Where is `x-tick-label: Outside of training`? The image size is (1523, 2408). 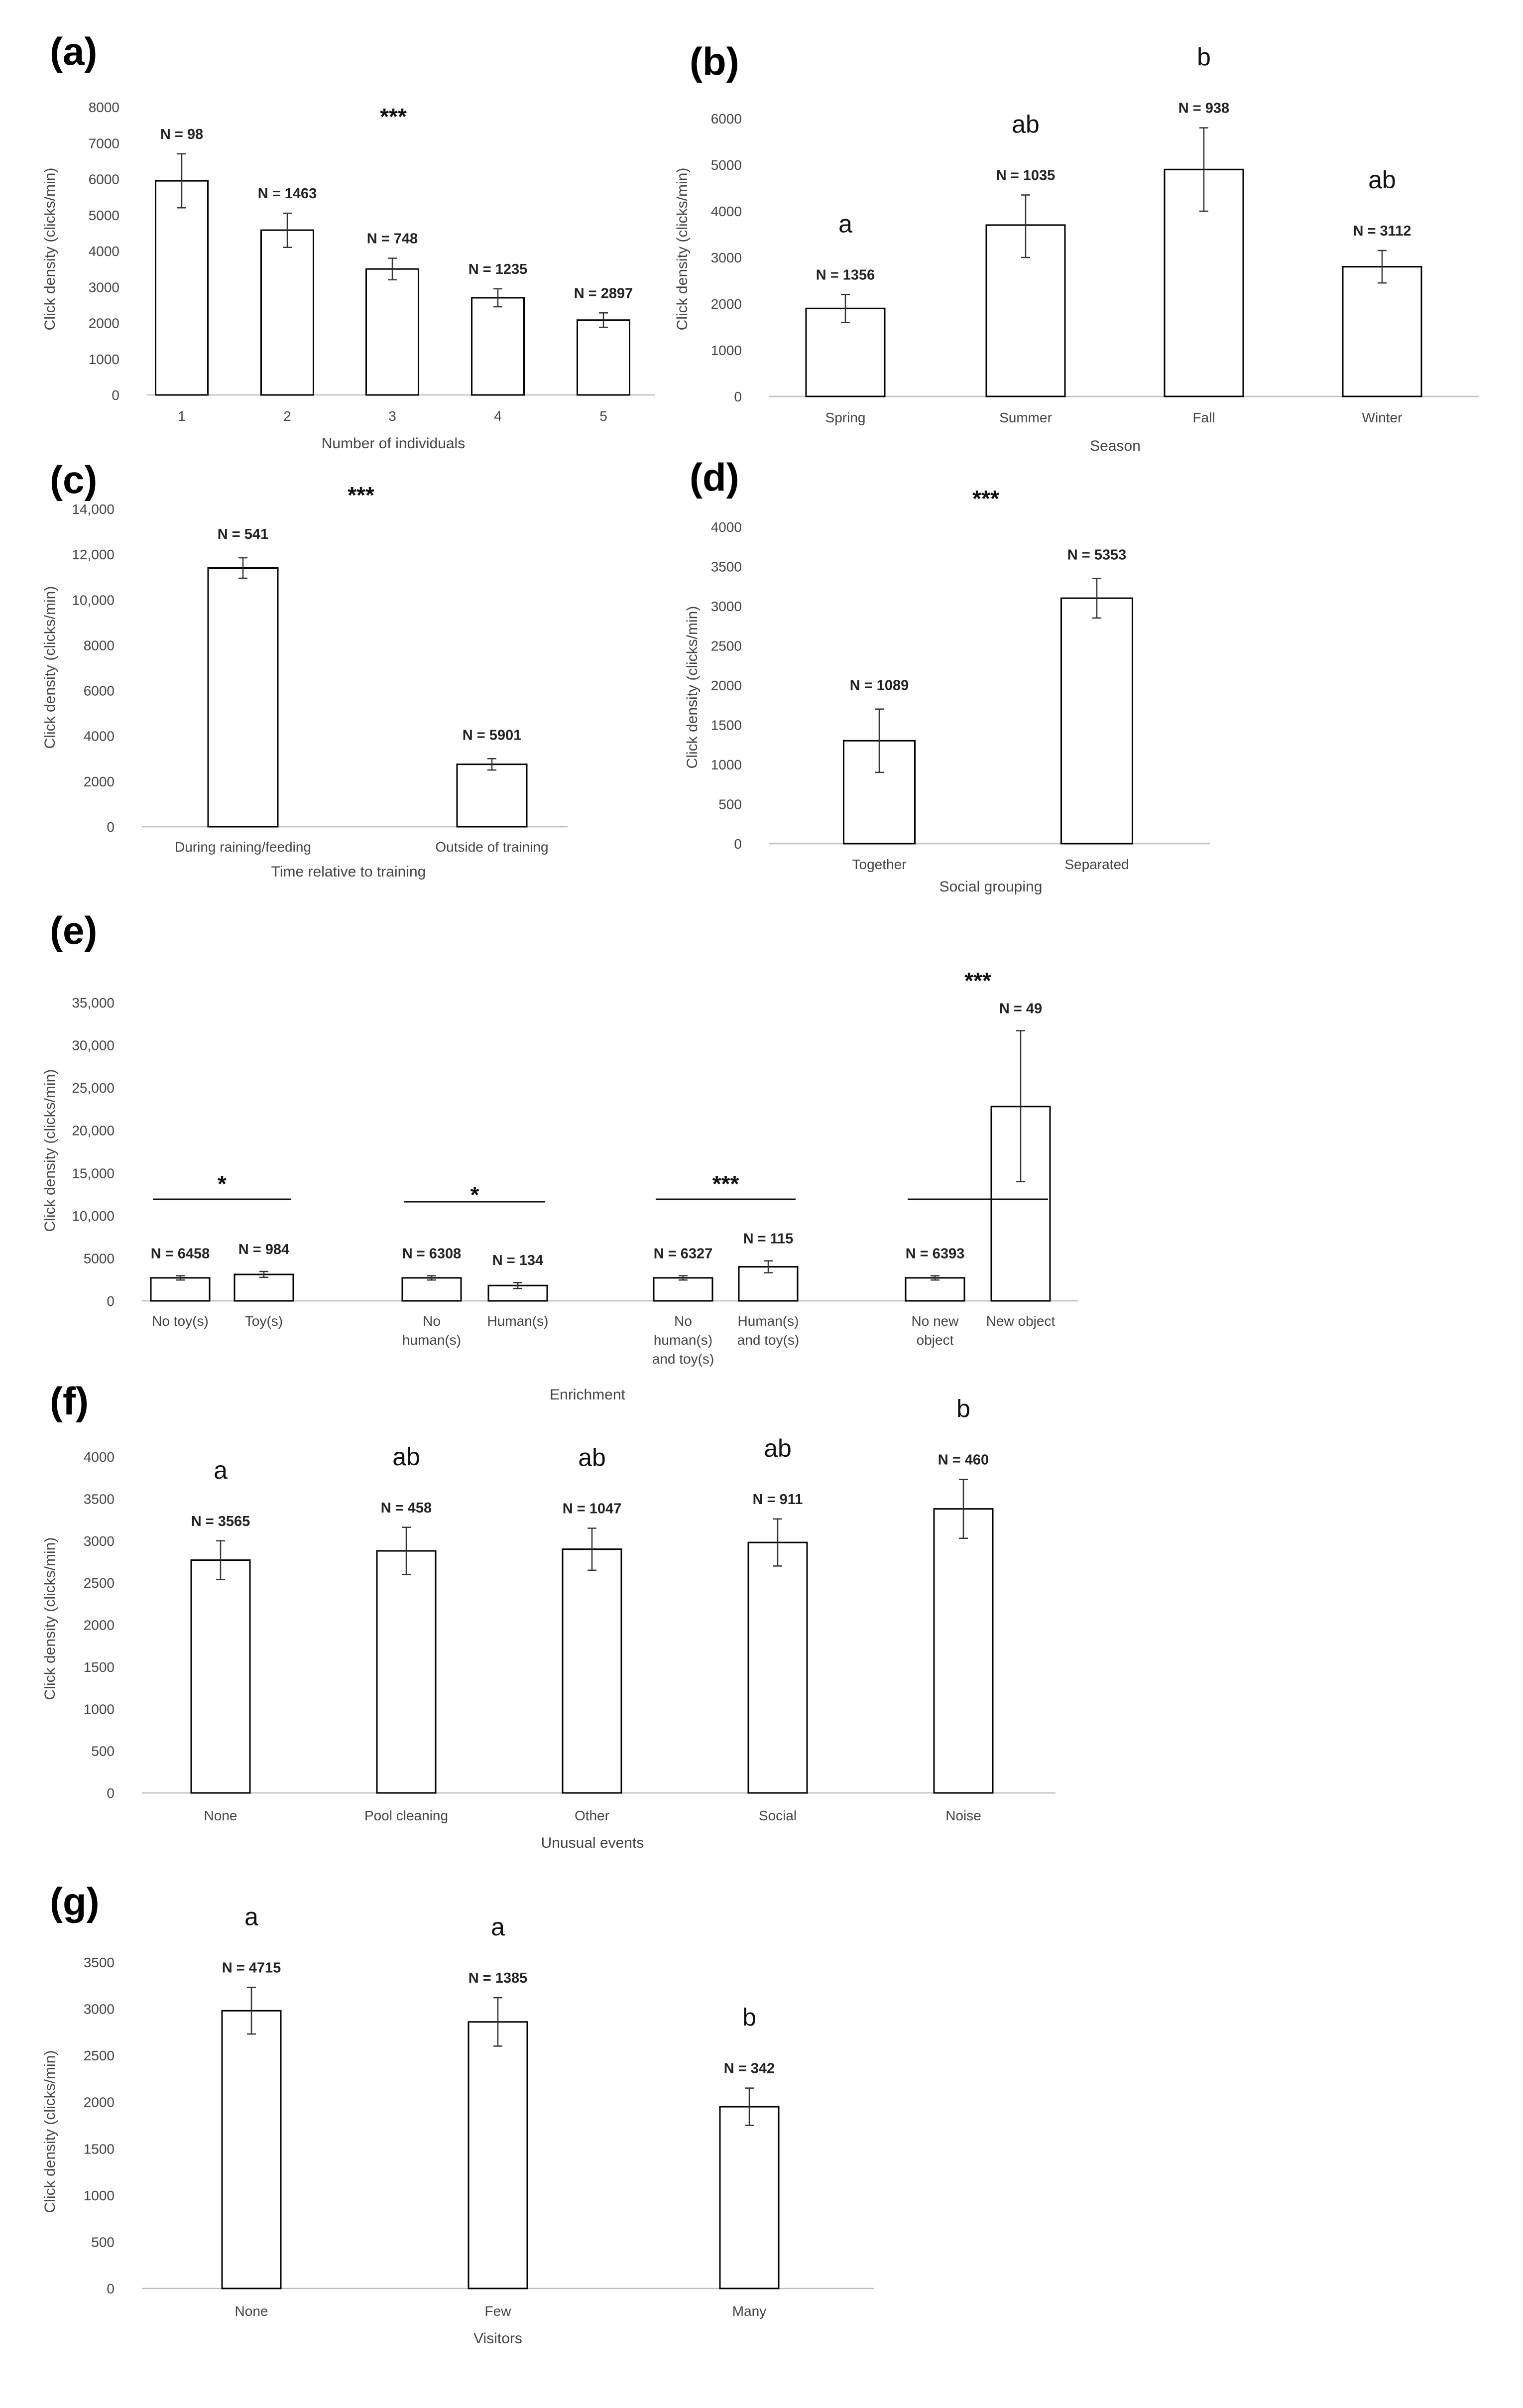
x-tick-label: Outside of training is located at coordinates (492, 847).